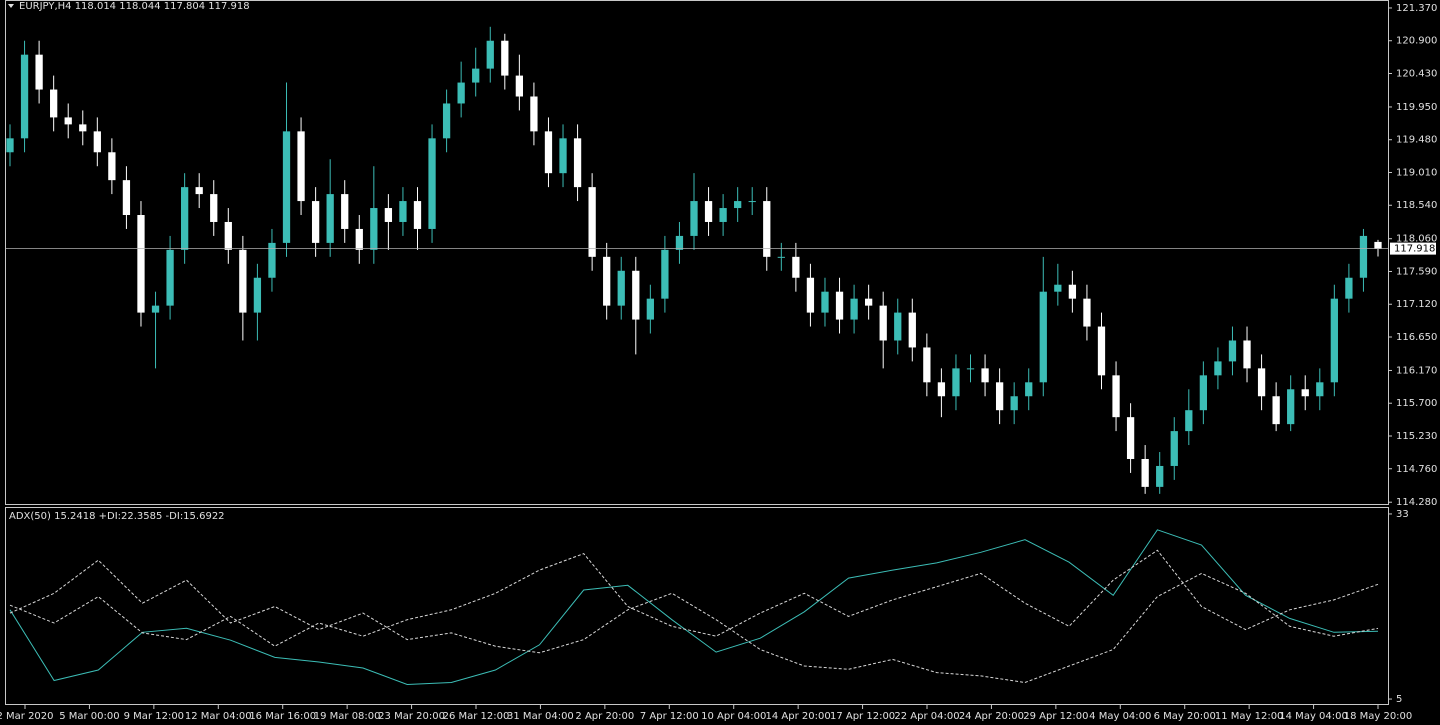 The image size is (1440, 725). What do you see at coordinates (540, 716) in the screenshot?
I see `x-tick-label: 31 Mar 04:00` at bounding box center [540, 716].